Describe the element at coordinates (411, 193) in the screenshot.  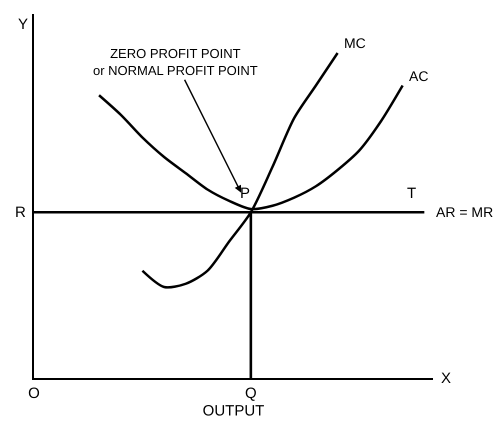
I see `annotation: T` at that location.